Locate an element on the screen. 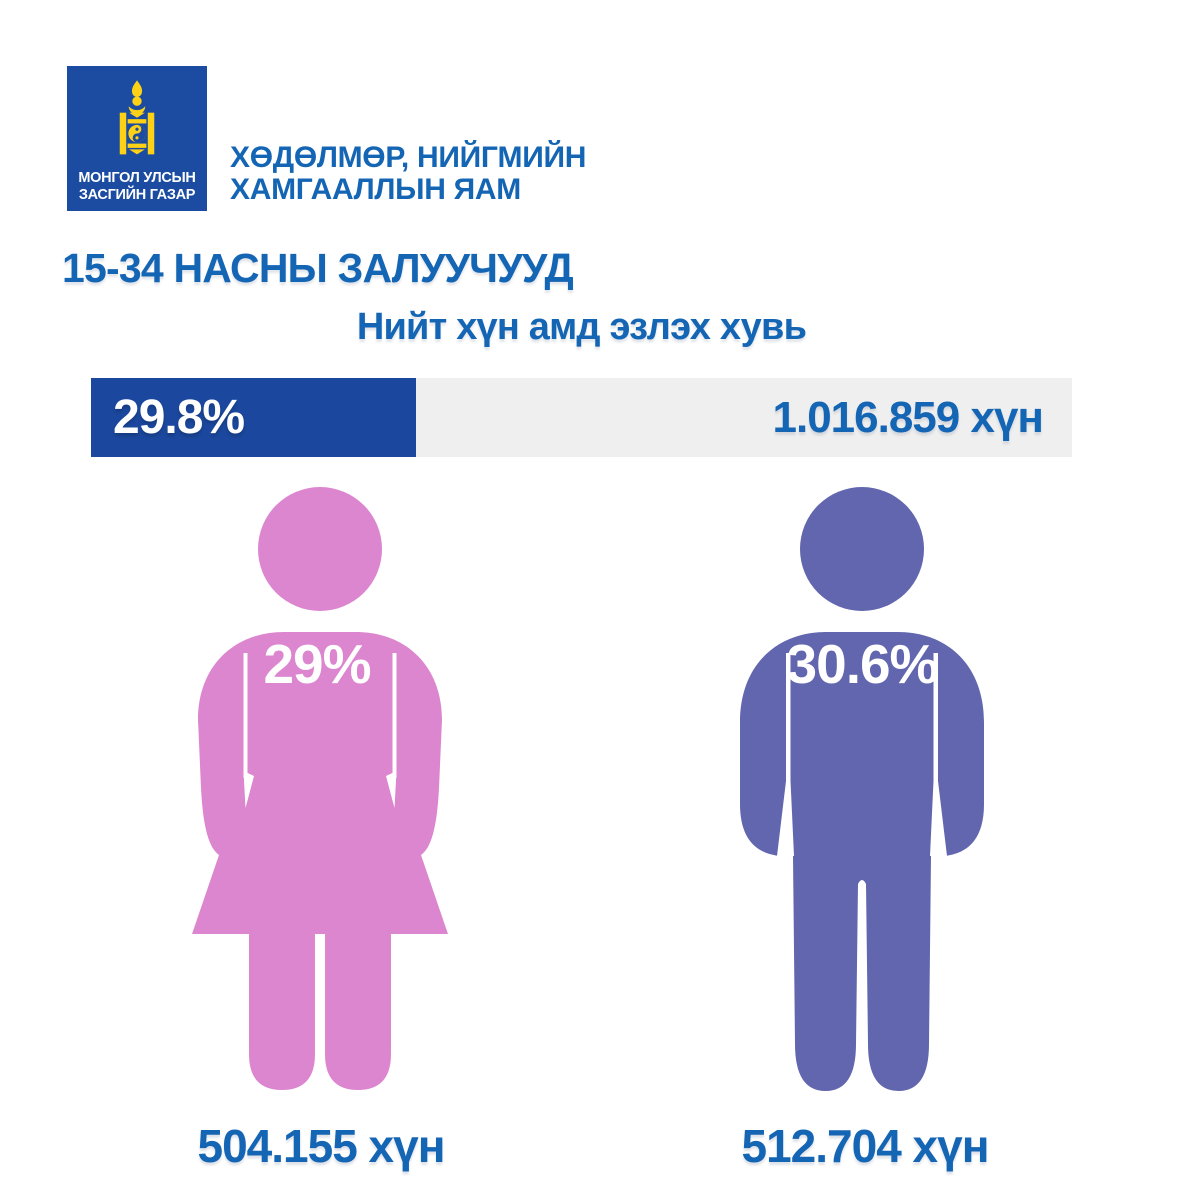  soyombo-icon is located at coordinates (137, 117).